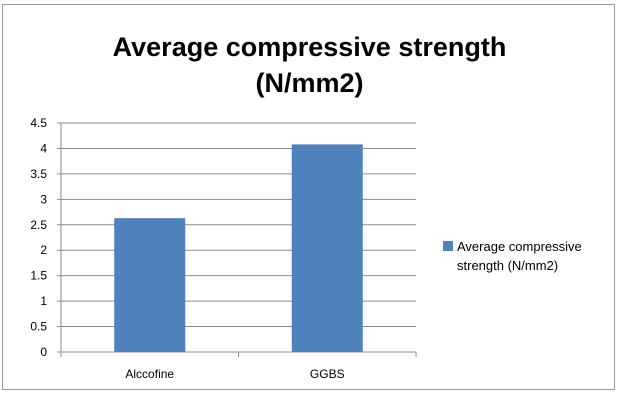 The image size is (619, 394). I want to click on y-tick-label: 4.5, so click(38, 123).